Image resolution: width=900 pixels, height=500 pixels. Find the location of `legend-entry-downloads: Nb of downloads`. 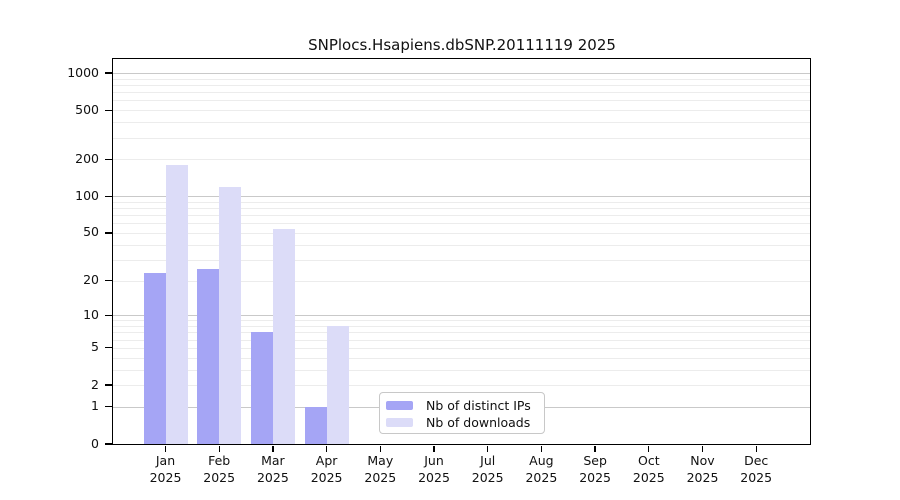

legend-entry-downloads: Nb of downloads is located at coordinates (465, 422).